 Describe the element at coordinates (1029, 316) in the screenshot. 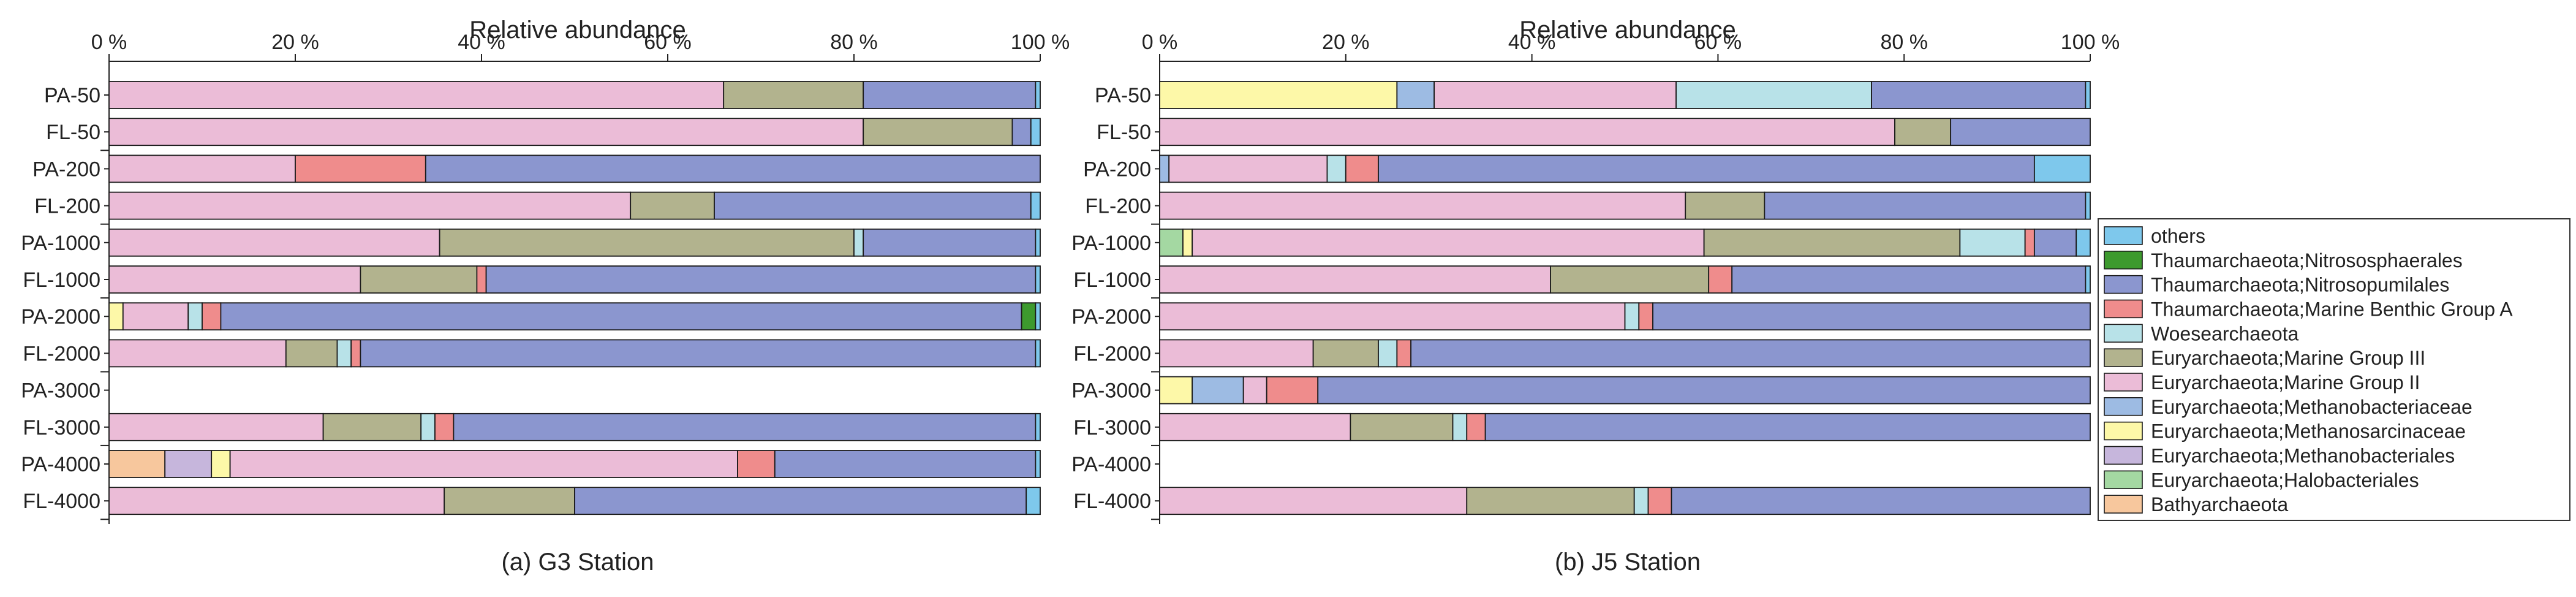

I see `bar-segment-thaumarchaeota-nitrososphaerales-pa-2000-g3` at that location.